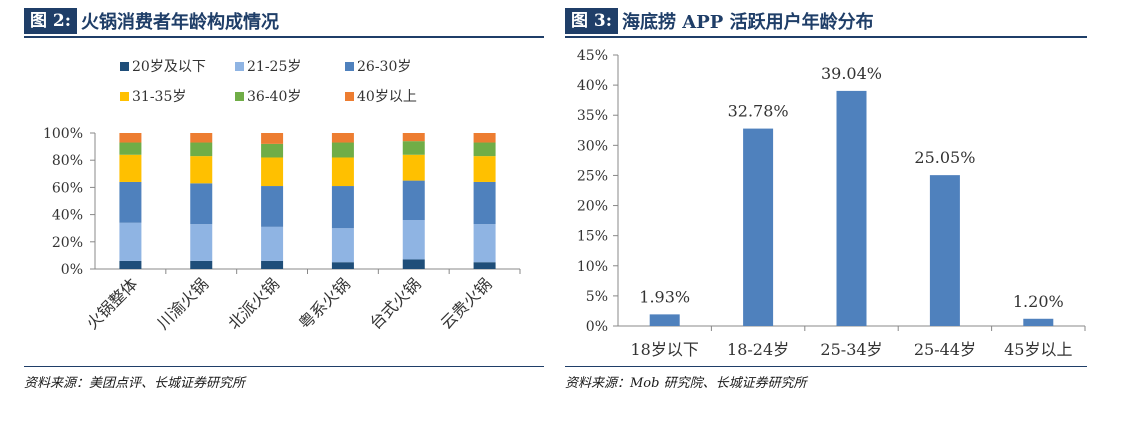 This screenshot has width=1130, height=432. What do you see at coordinates (466, 303) in the screenshot?
I see `x-tick-label: 云贵火锅` at bounding box center [466, 303].